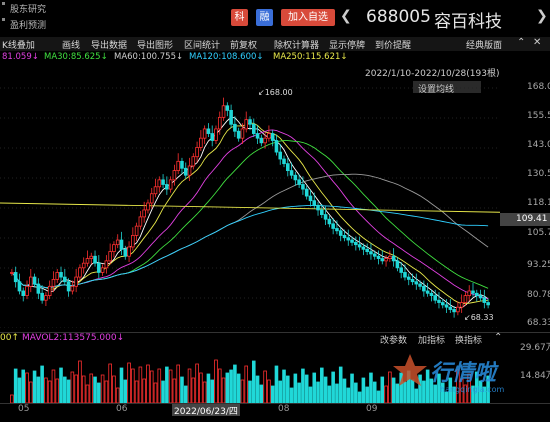 This screenshot has height=422, width=550. I want to click on toolbar-classic-layout: 经典版面, so click(484, 46).